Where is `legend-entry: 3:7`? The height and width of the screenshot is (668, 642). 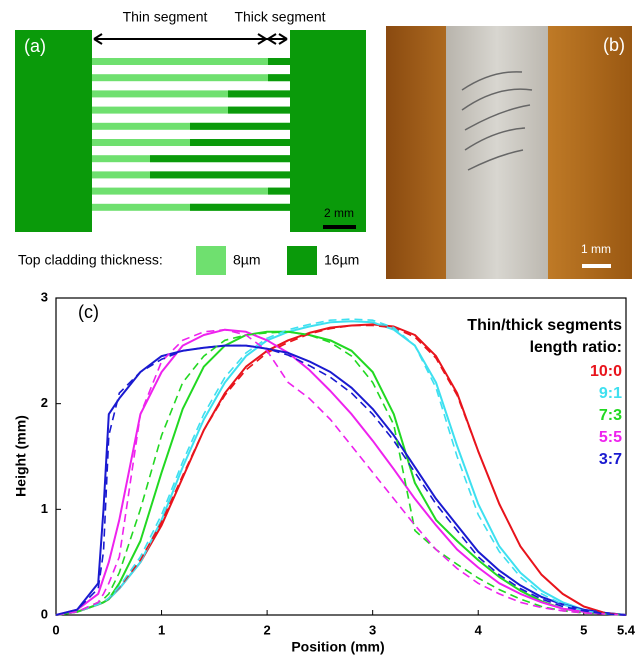 legend-entry: 3:7 is located at coordinates (610, 459).